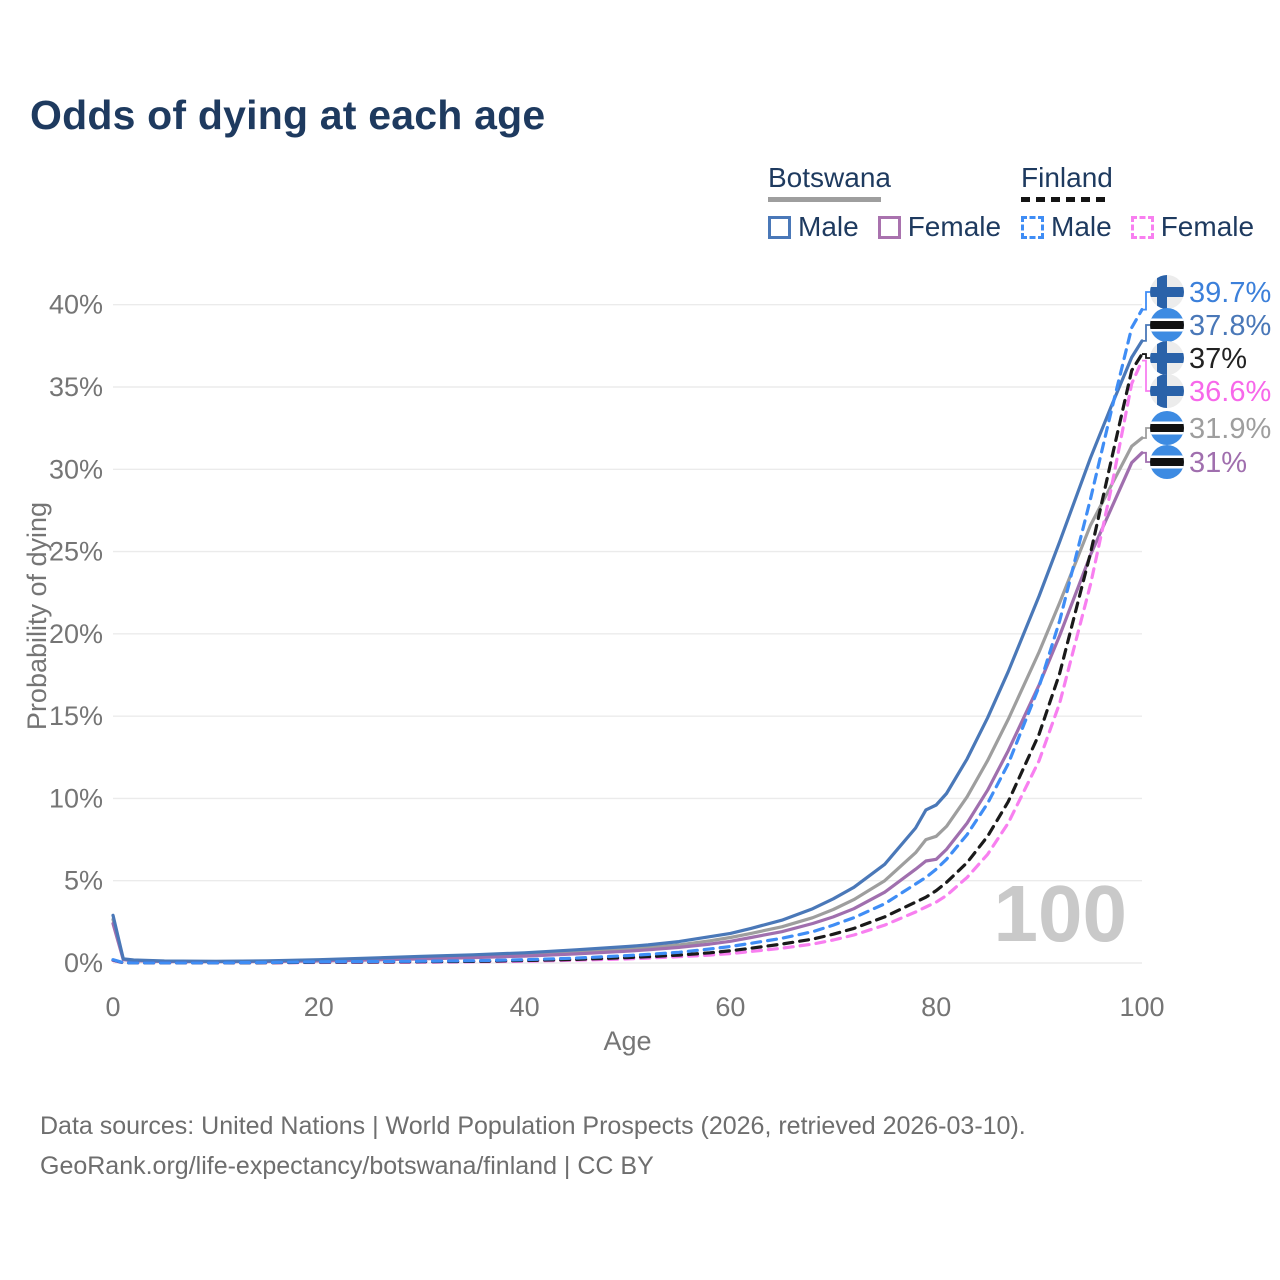  Describe the element at coordinates (76, 552) in the screenshot. I see `y-tick-label: 25%` at that location.